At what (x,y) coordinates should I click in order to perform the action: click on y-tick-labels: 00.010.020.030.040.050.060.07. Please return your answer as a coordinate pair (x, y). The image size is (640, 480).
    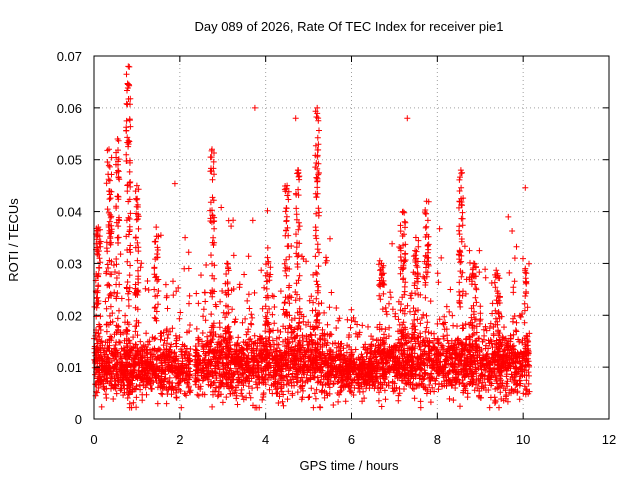
    Looking at the image, I should click on (69, 238).